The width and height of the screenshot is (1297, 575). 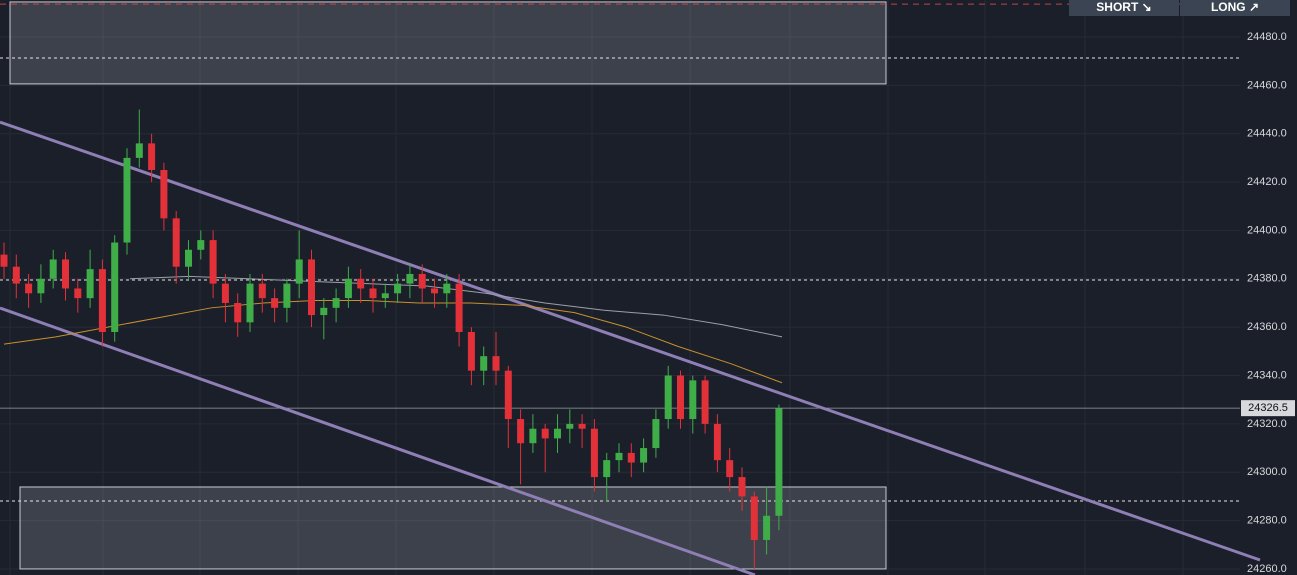 I want to click on y-tick-label: 24340.0, so click(x=1267, y=375).